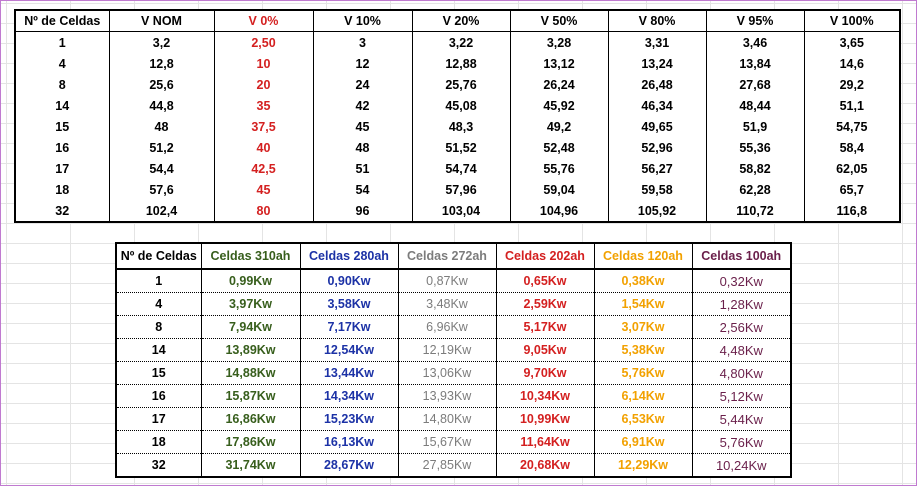  I want to click on table-cell: 7,17Kw, so click(348, 327).